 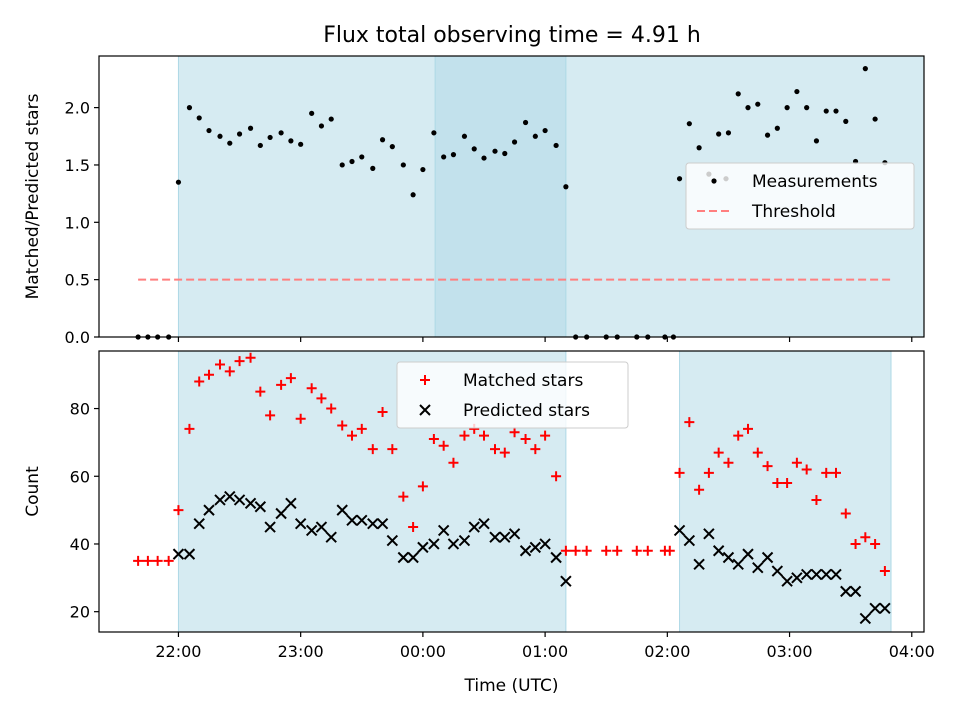 I want to click on x-tick-label: 04:00, so click(x=912, y=651).